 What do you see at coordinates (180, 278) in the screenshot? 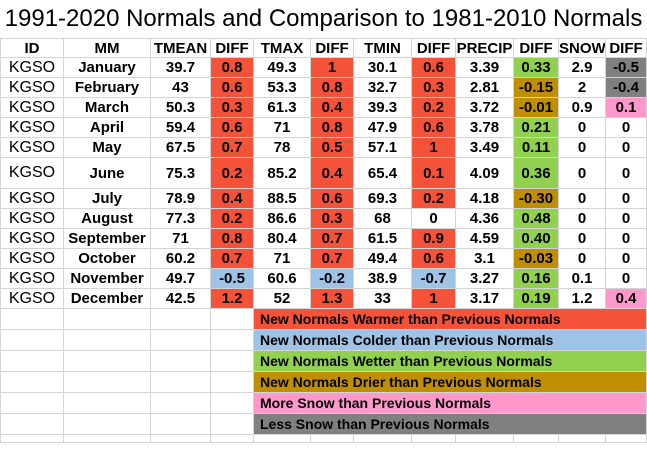
I see `table-cell: 49.7` at bounding box center [180, 278].